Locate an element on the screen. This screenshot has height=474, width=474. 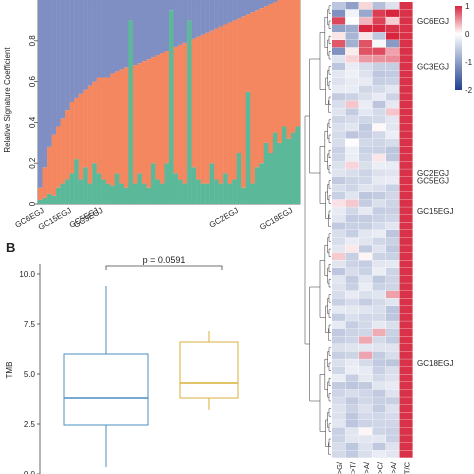
column-label: C>G/ is located at coordinates (339, 467).